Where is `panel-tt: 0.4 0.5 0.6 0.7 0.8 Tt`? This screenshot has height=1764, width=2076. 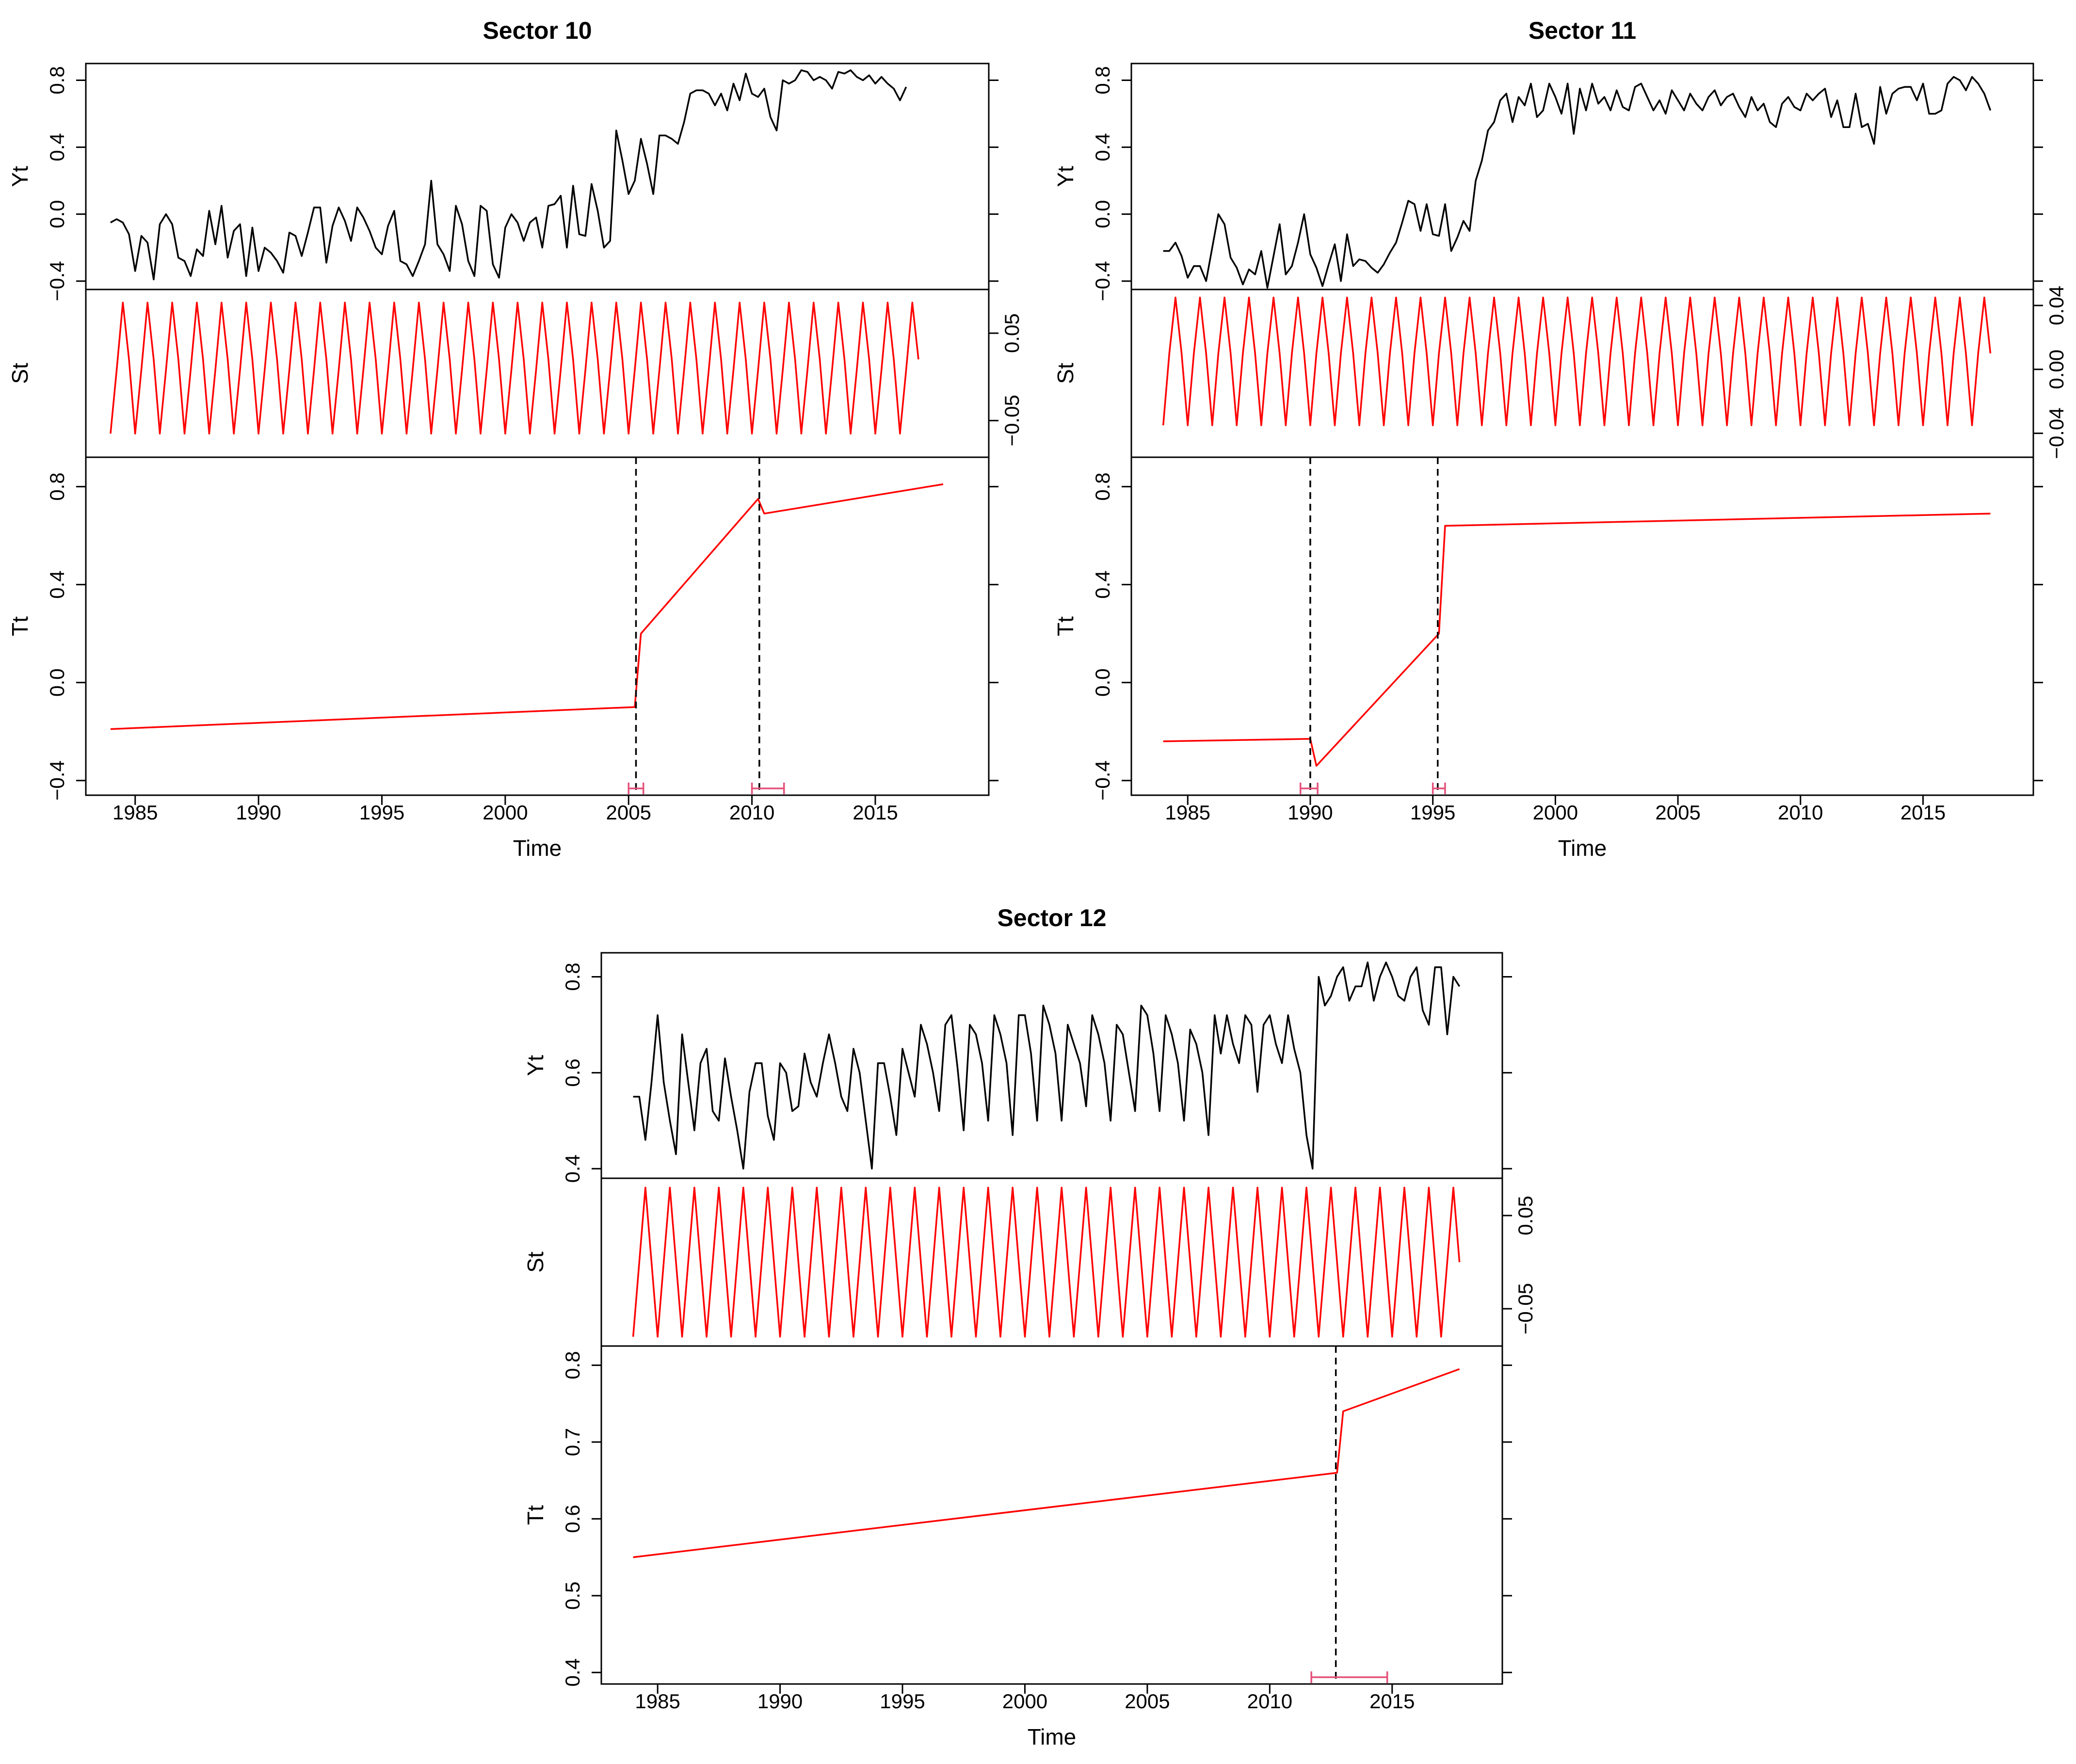
panel-tt: 0.4 0.5 0.6 0.7 0.8 Tt is located at coordinates (1017, 1515).